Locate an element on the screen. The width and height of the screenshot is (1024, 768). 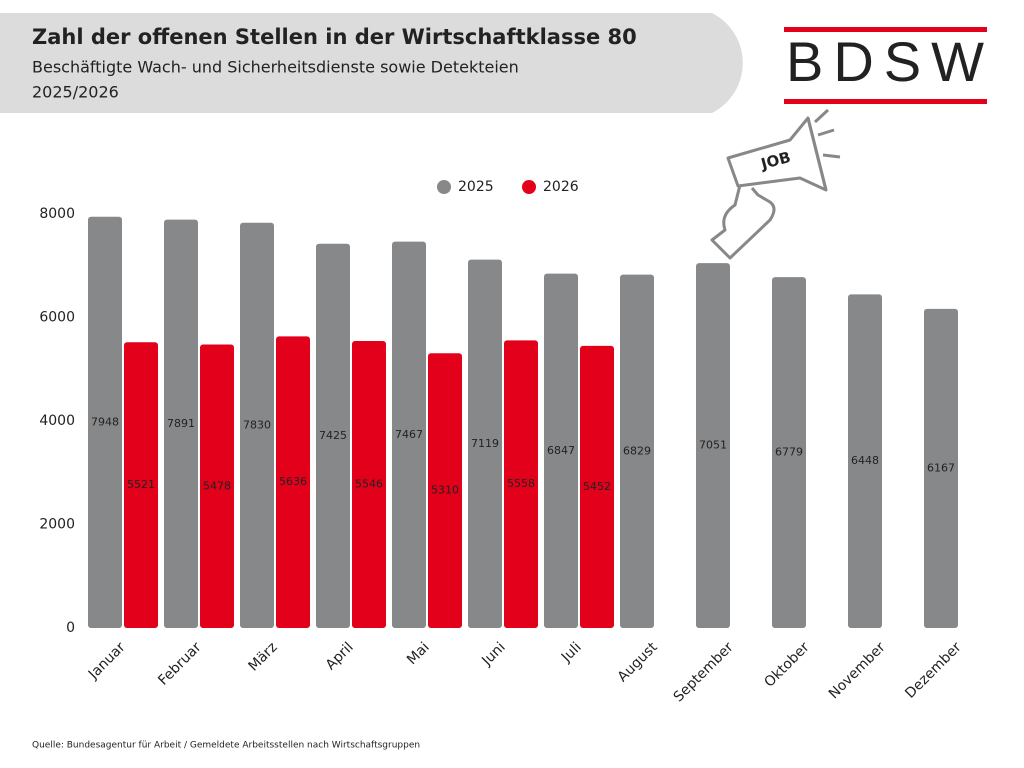
value-label: 5452 is located at coordinates (597, 486).